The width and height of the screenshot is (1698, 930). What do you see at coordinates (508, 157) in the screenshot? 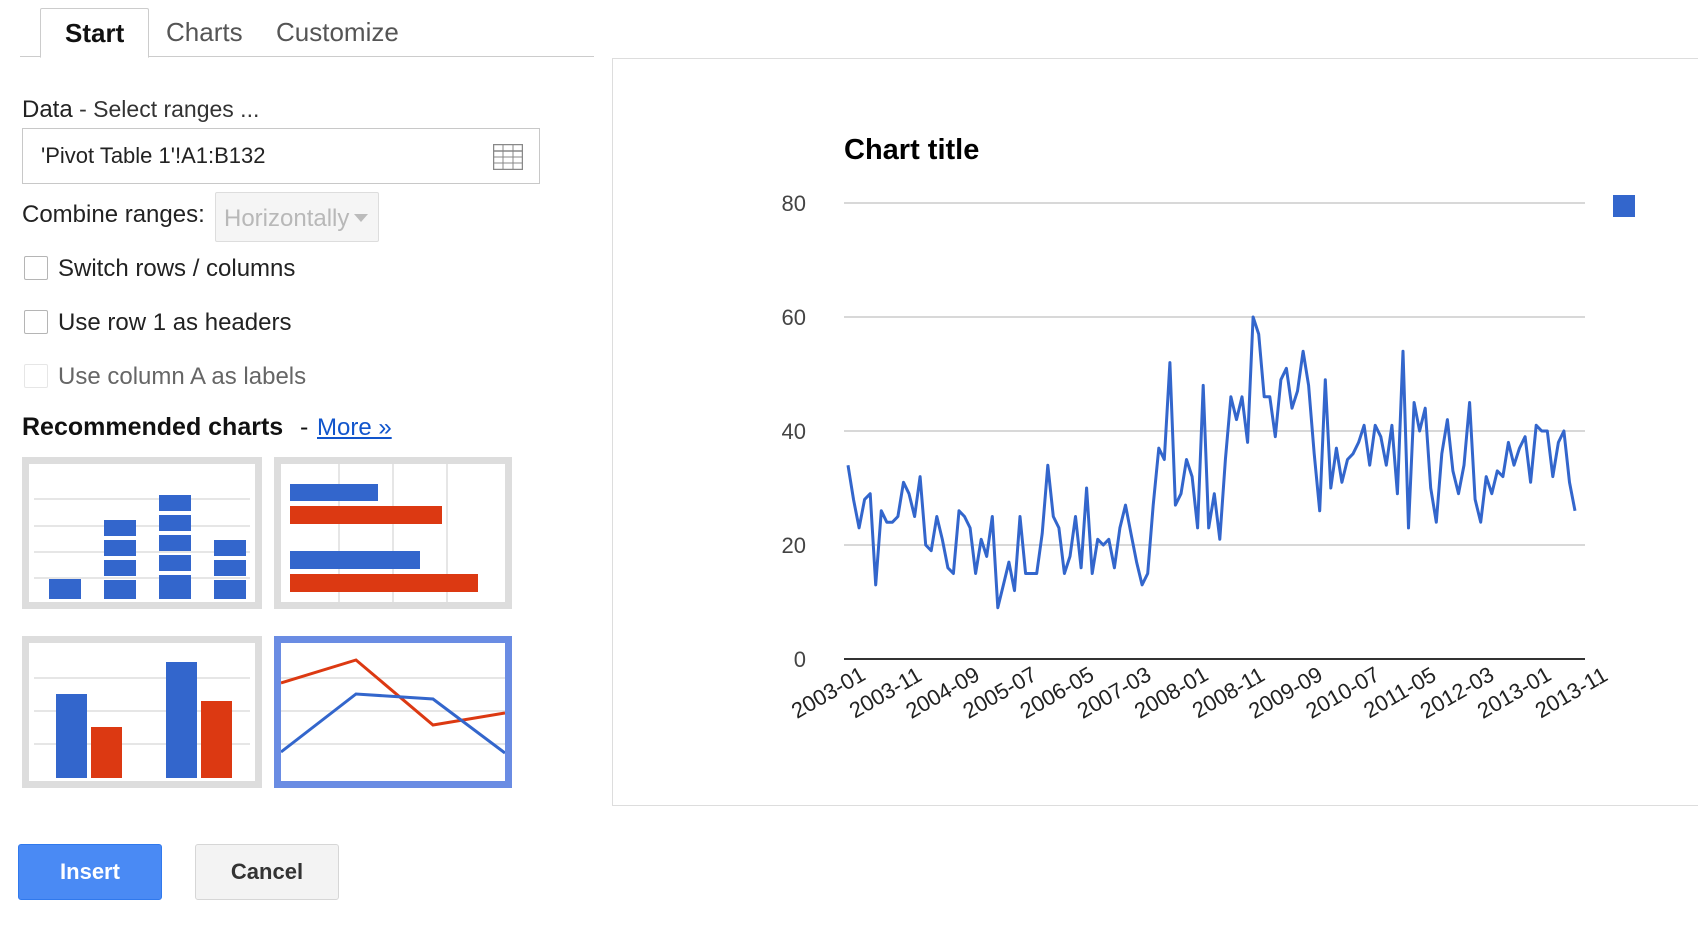
I see `grid-icon` at bounding box center [508, 157].